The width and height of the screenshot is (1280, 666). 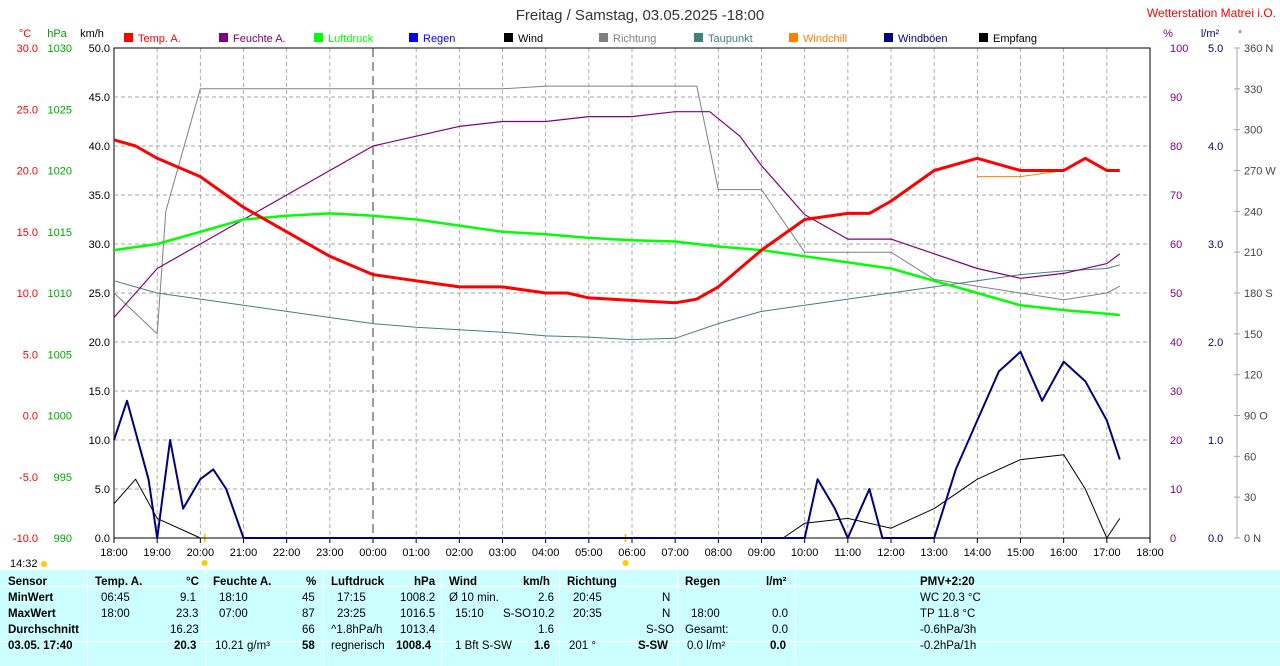 I want to click on axis-time-14: 08:00, so click(x=719, y=553).